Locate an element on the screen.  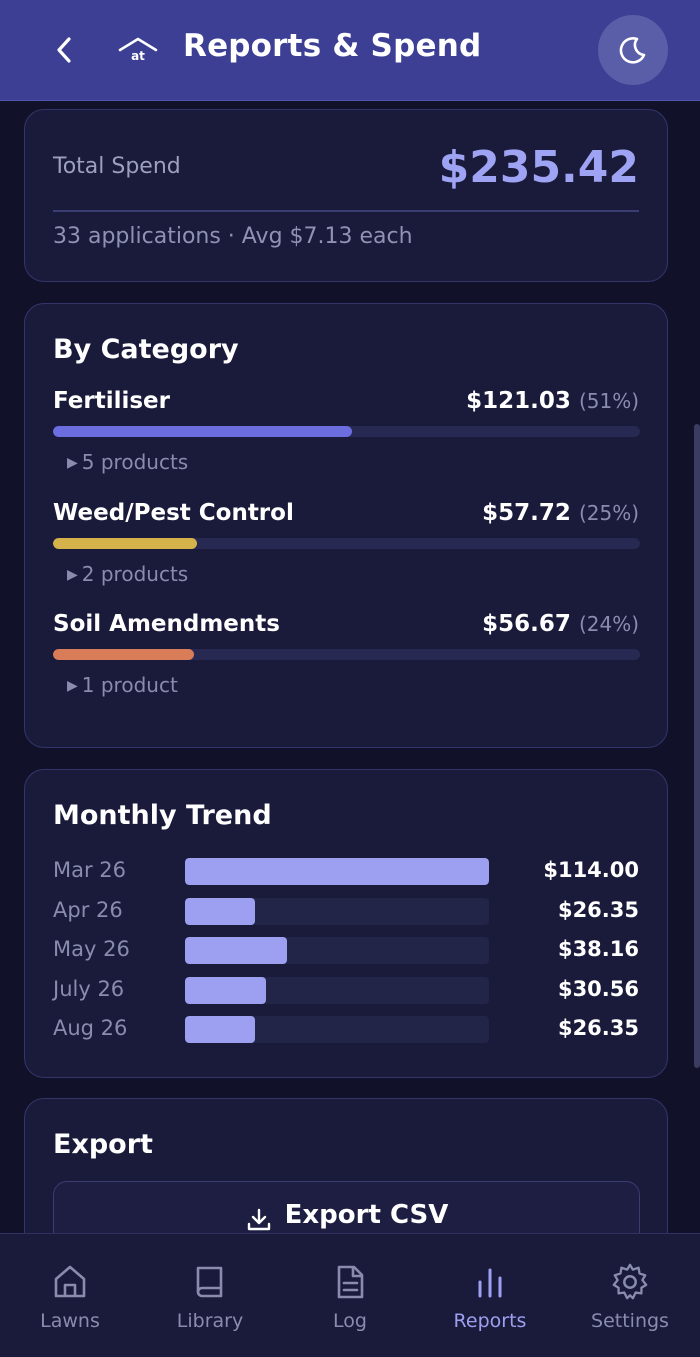
export-title: Export is located at coordinates (103, 1144).